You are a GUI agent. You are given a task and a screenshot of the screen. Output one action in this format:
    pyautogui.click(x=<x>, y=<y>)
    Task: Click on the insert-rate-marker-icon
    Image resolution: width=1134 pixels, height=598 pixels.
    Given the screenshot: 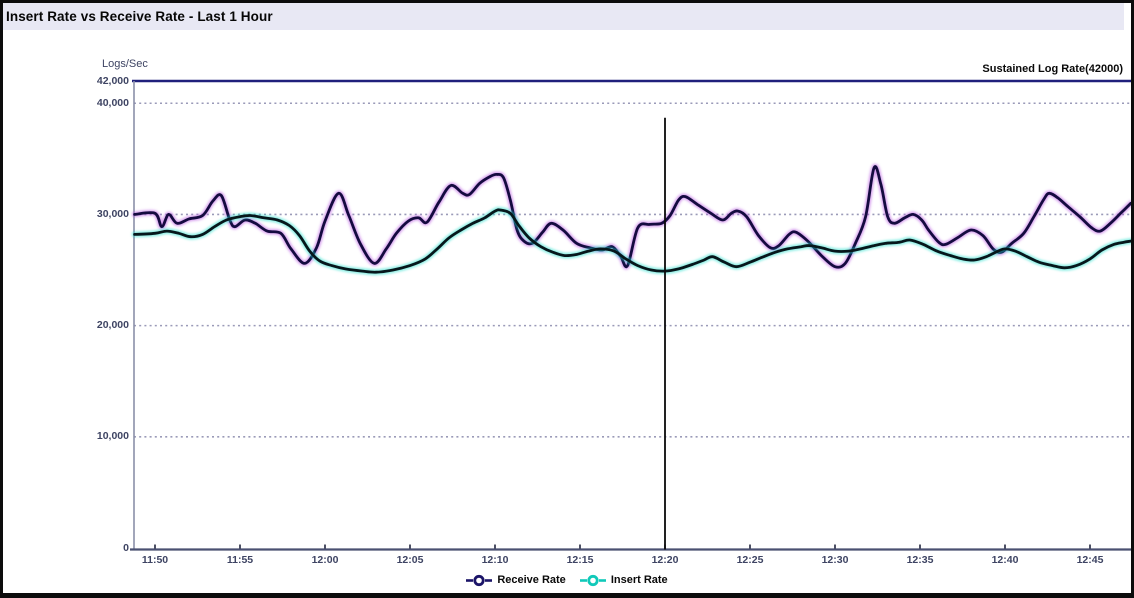 What is the action you would take?
    pyautogui.click(x=592, y=580)
    